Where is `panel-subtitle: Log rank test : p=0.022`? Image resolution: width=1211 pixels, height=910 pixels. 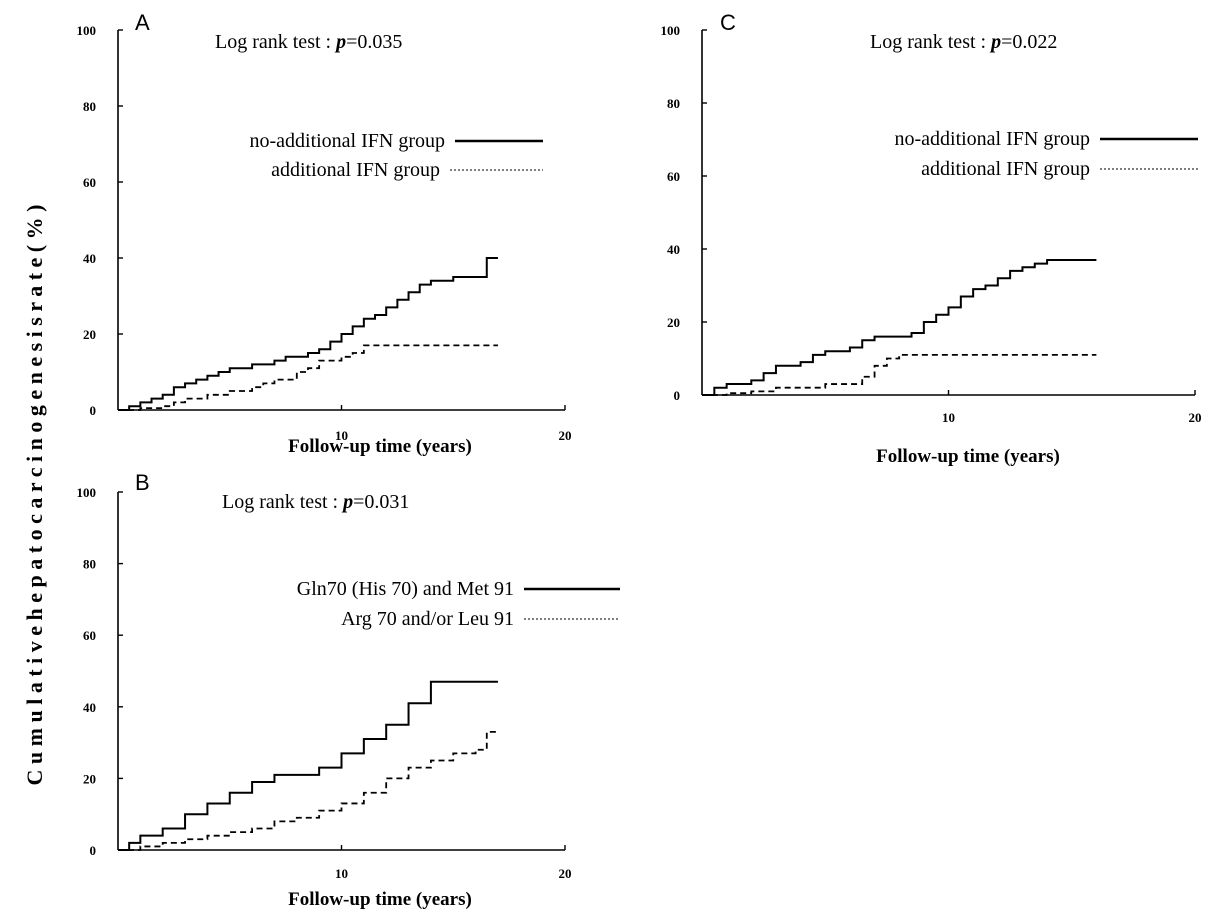 panel-subtitle: Log rank test : p=0.022 is located at coordinates (963, 42).